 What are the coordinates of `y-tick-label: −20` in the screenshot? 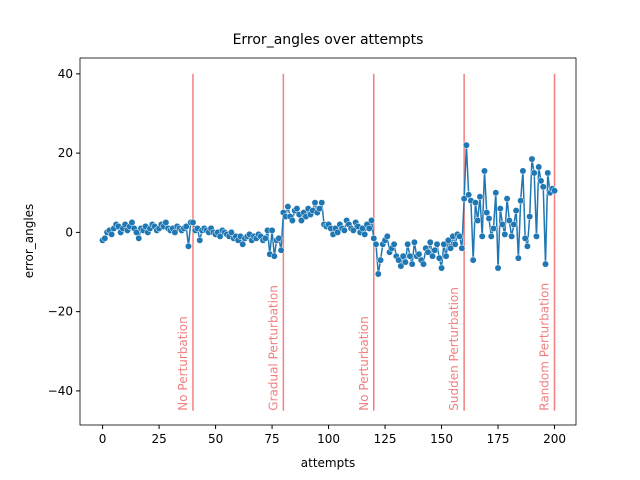 It's located at (60, 312).